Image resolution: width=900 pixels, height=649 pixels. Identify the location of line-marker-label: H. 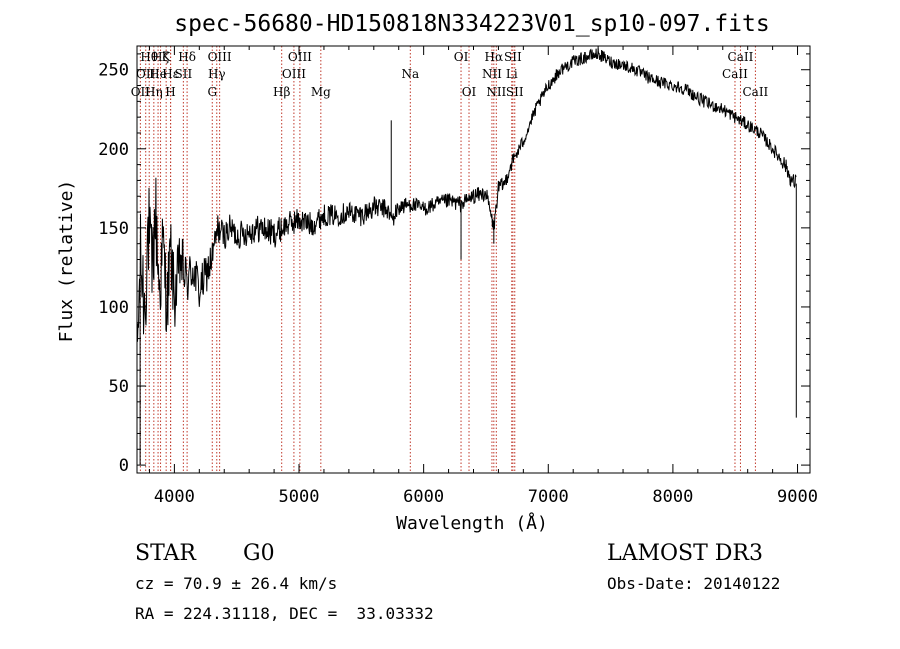
(170, 92).